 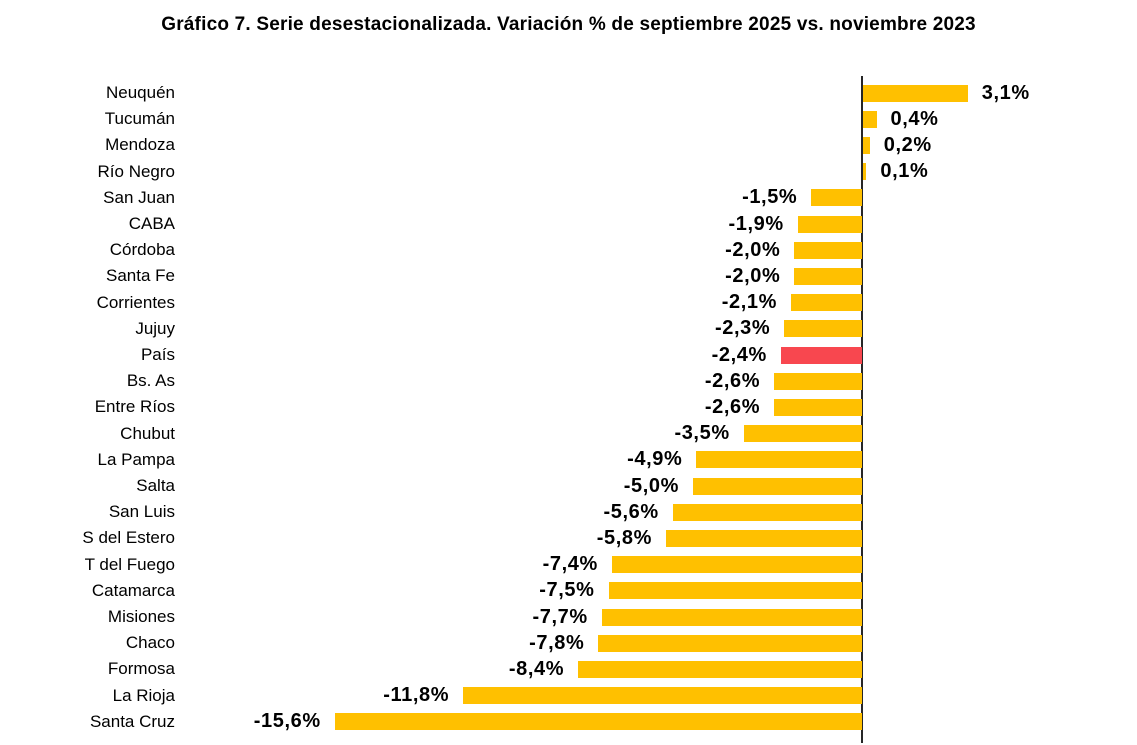 What do you see at coordinates (568, 486) in the screenshot?
I see `bar-row: Salta -5,0%` at bounding box center [568, 486].